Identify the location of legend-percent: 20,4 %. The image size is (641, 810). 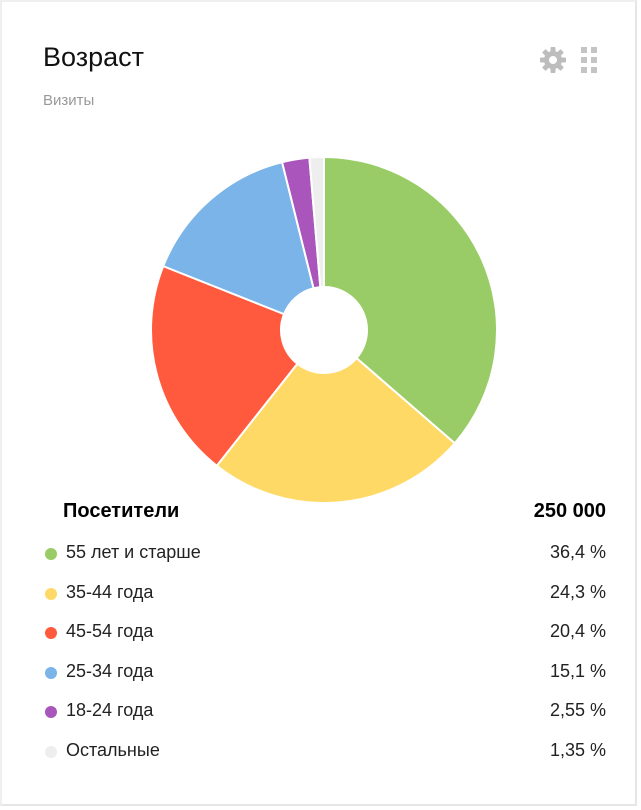
(577, 631).